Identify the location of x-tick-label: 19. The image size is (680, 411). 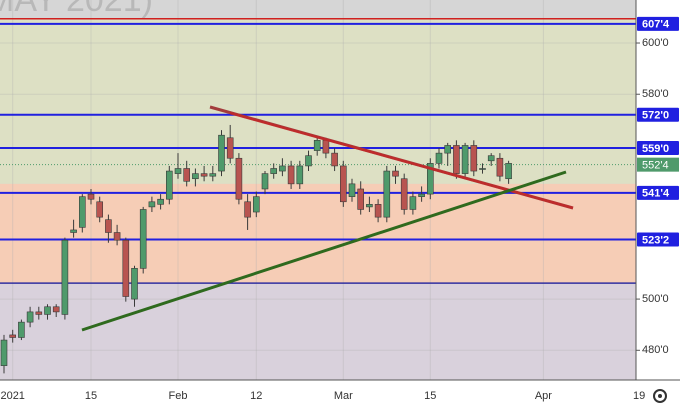
(639, 396).